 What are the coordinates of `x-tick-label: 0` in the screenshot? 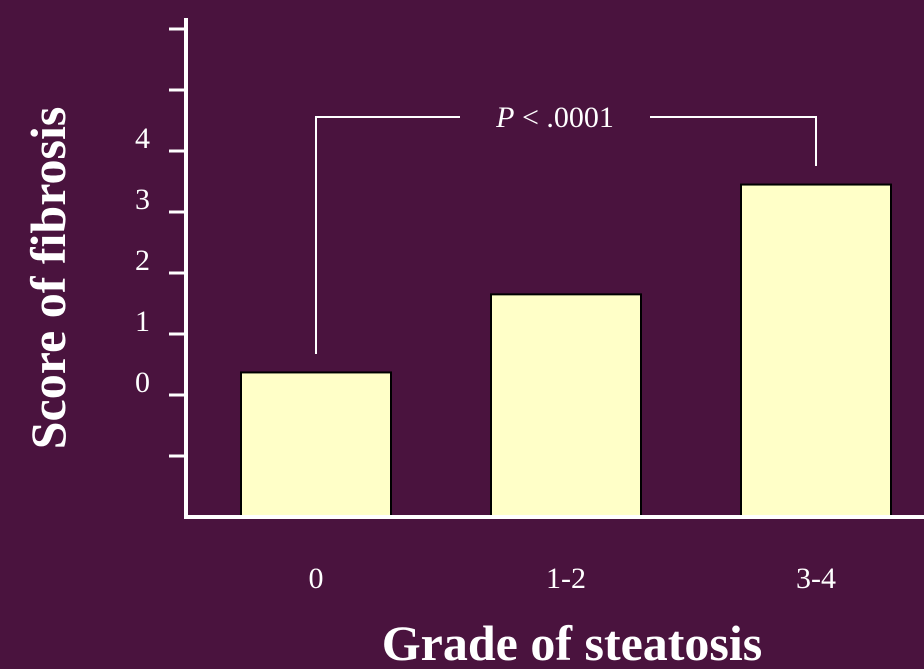 It's located at (316, 578).